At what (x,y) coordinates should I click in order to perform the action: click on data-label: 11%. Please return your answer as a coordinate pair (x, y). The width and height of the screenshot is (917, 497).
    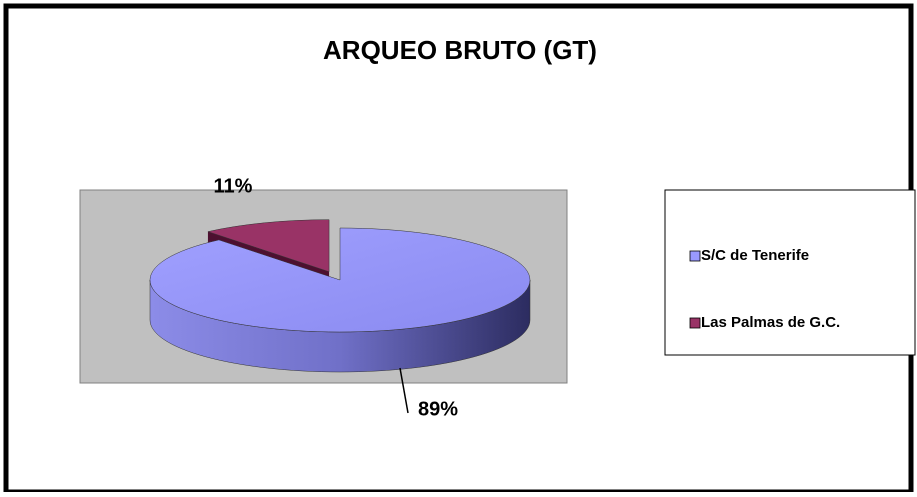
    Looking at the image, I should click on (233, 186).